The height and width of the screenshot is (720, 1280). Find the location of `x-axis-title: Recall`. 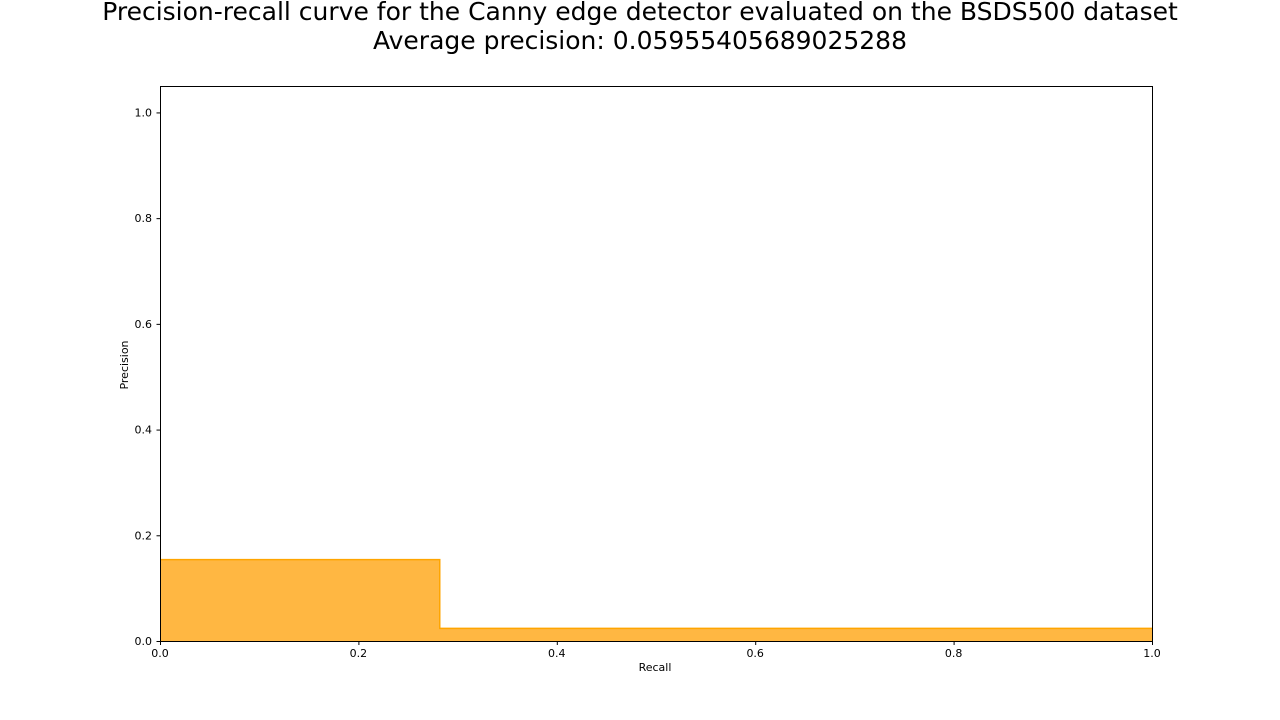

x-axis-title: Recall is located at coordinates (655, 667).